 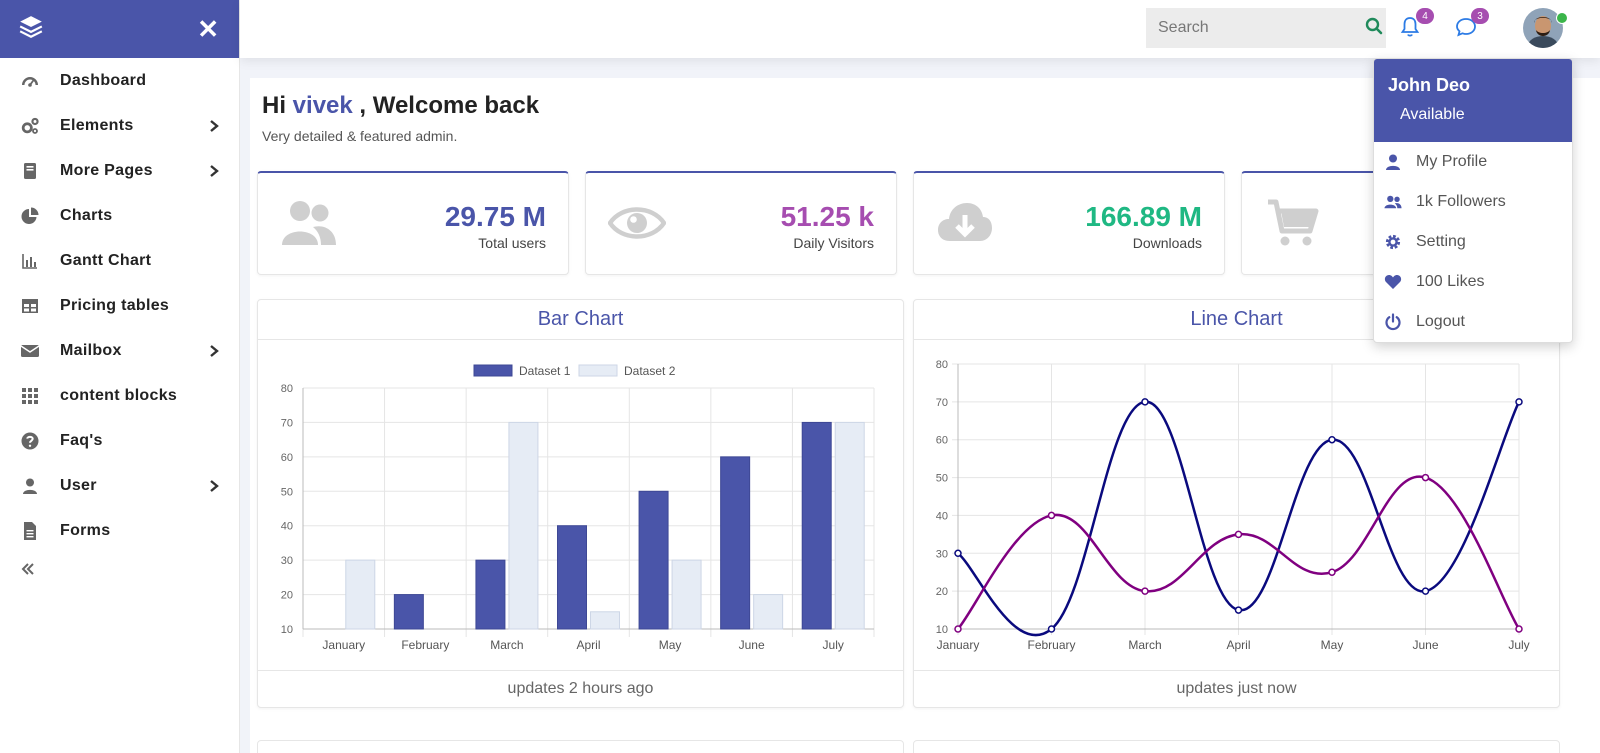 I want to click on menu-item-setting: Setting, so click(x=1473, y=242).